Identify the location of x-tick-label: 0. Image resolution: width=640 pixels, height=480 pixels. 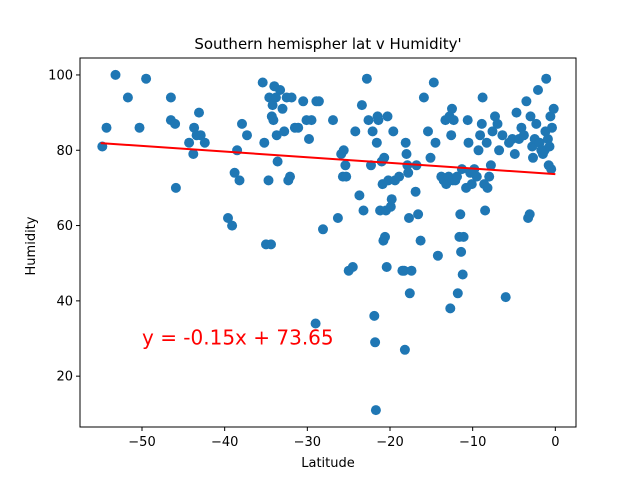
(555, 442).